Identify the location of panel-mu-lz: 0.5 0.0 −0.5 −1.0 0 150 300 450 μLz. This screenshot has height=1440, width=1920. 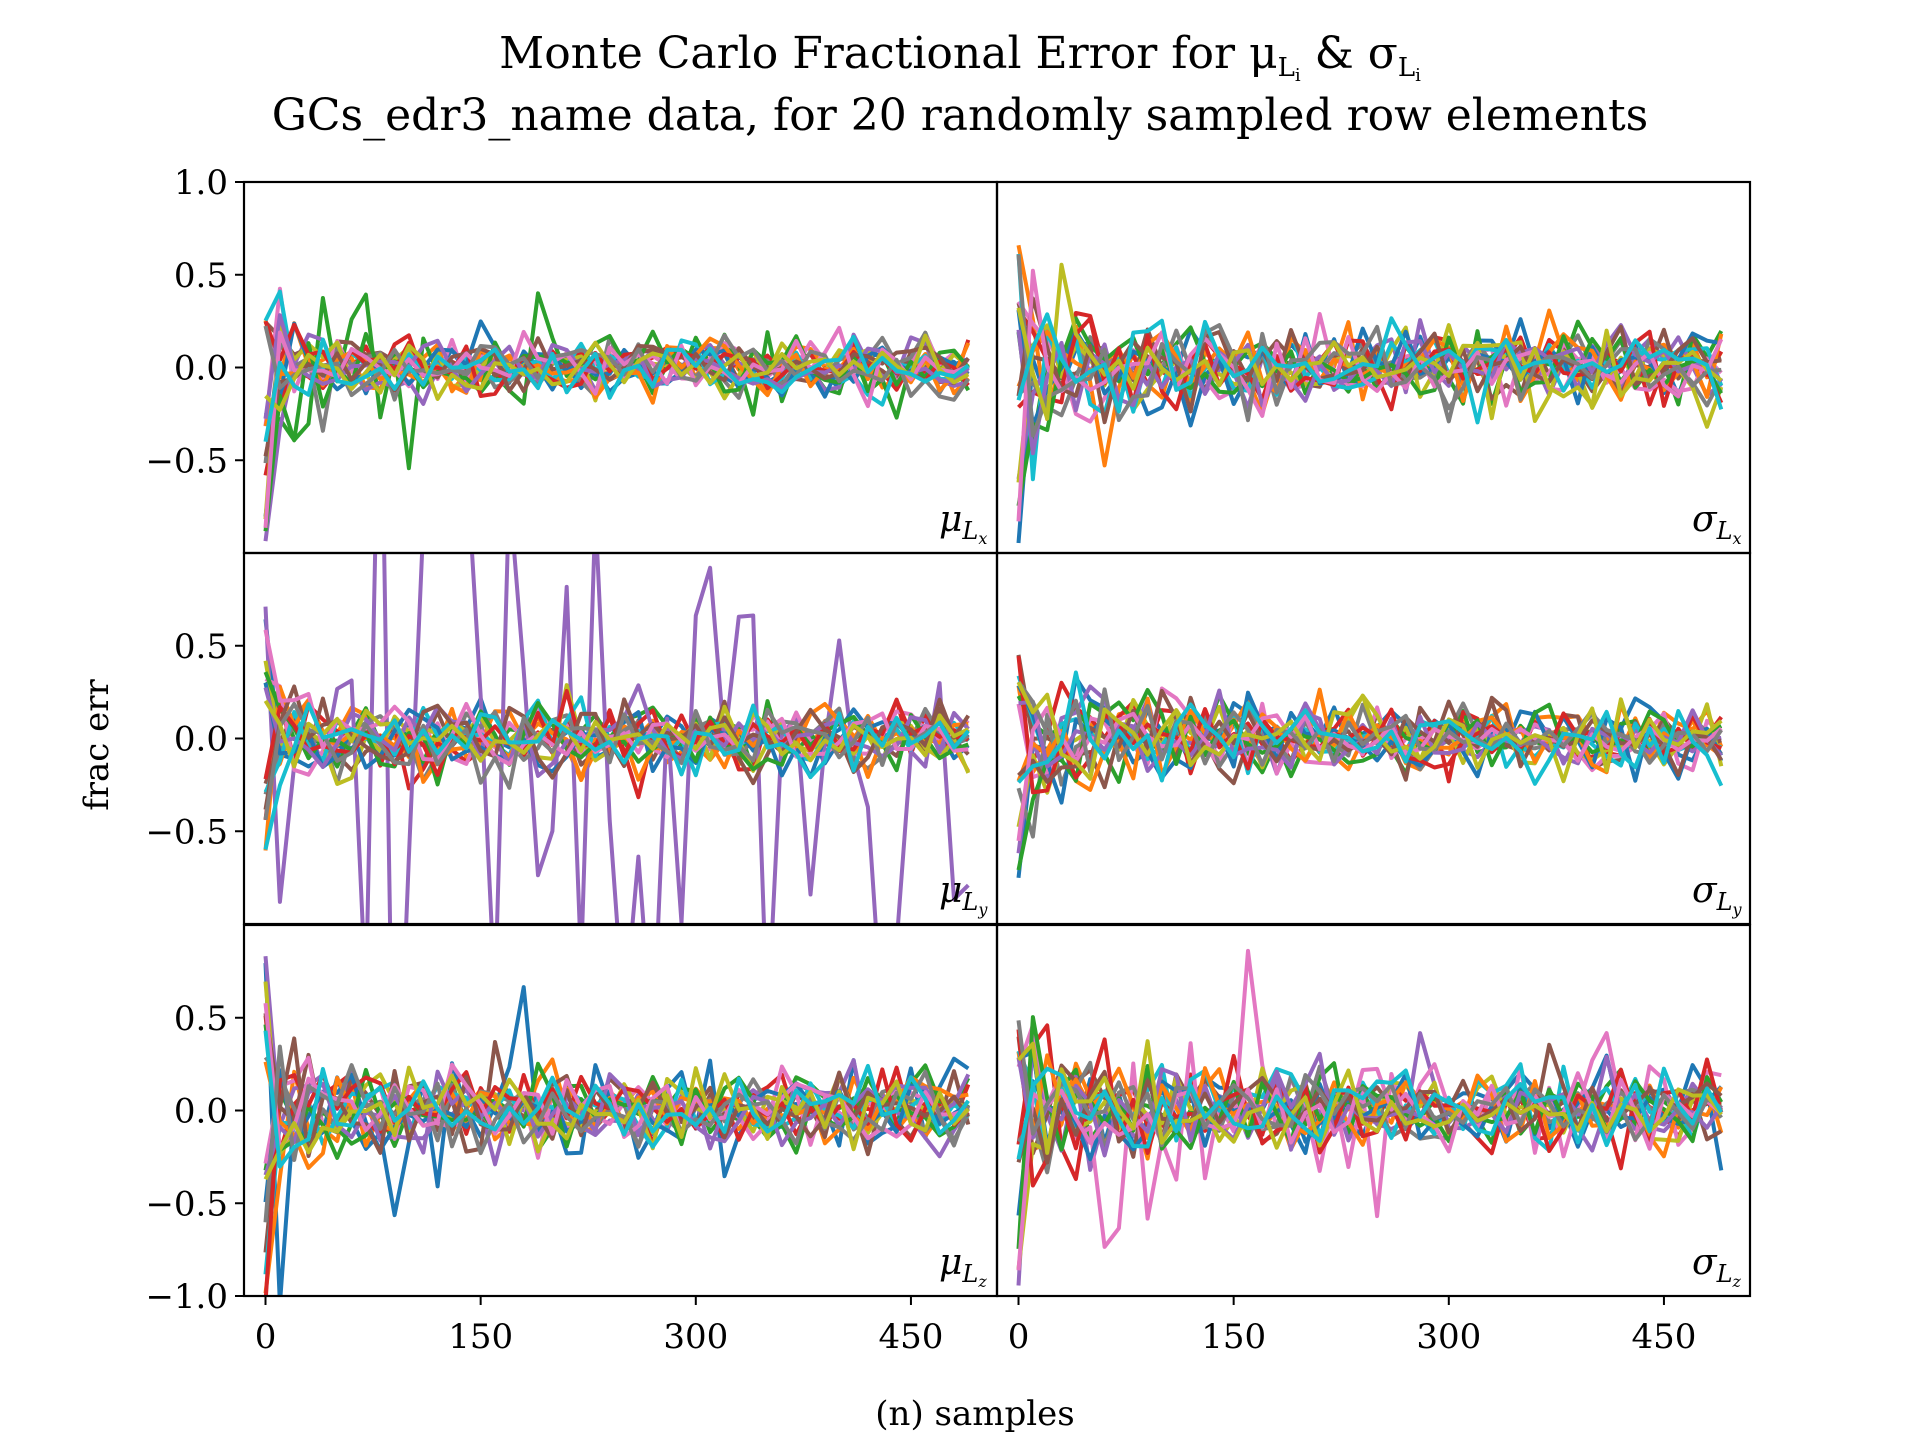
(572, 1140).